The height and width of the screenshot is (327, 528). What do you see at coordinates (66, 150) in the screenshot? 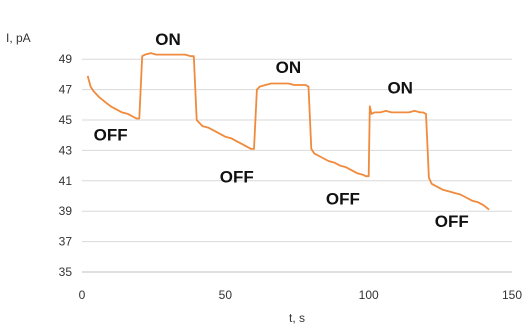
I see `y-tick-label: 43` at bounding box center [66, 150].